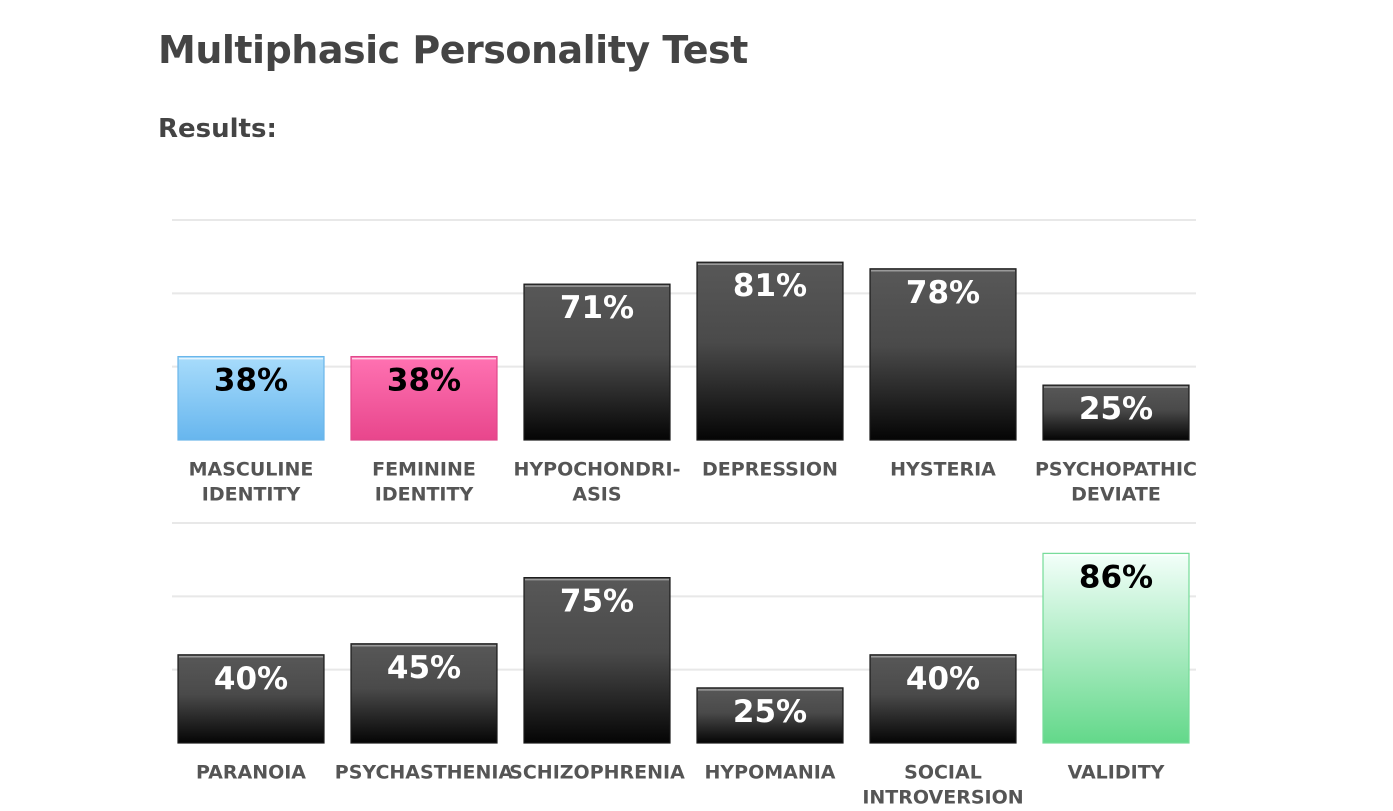 Image resolution: width=1393 pixels, height=811 pixels. What do you see at coordinates (597, 773) in the screenshot?
I see `category-label: SCHIZOPHRENIA` at bounding box center [597, 773].